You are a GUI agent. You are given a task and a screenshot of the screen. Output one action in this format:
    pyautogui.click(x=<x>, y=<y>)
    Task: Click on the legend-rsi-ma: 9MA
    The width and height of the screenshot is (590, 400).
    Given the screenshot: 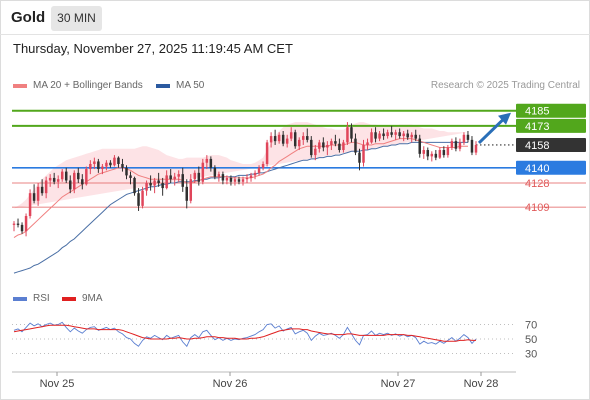 What is the action you would take?
    pyautogui.click(x=82, y=298)
    